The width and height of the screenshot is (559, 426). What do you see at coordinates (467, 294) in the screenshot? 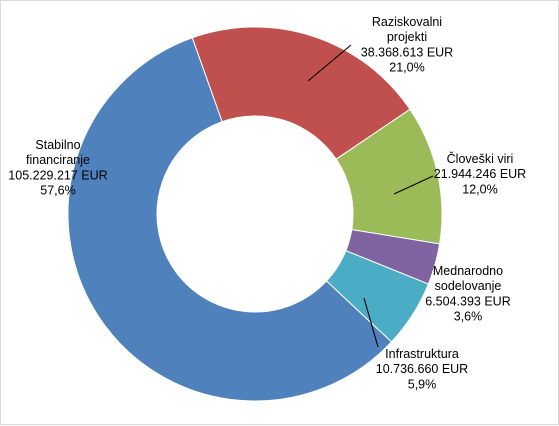
I see `data-label: Mednarodno sodelovanje 6.504.393 EUR 3,6%` at bounding box center [467, 294].